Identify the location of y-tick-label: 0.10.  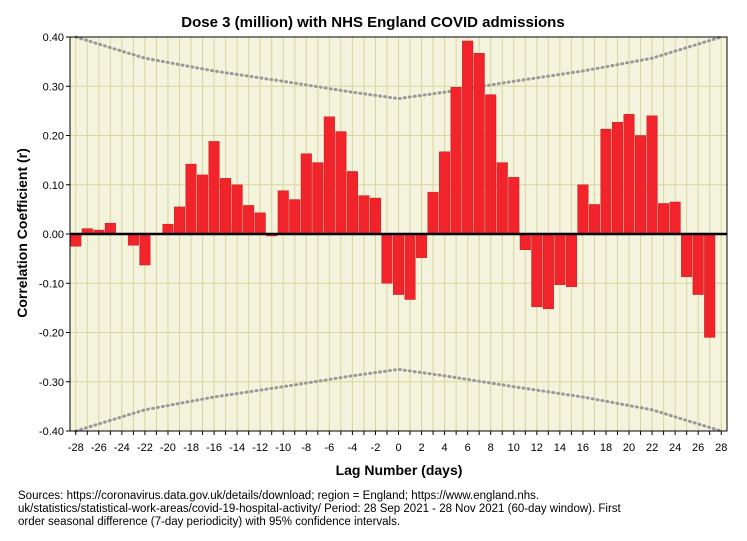
(53, 186).